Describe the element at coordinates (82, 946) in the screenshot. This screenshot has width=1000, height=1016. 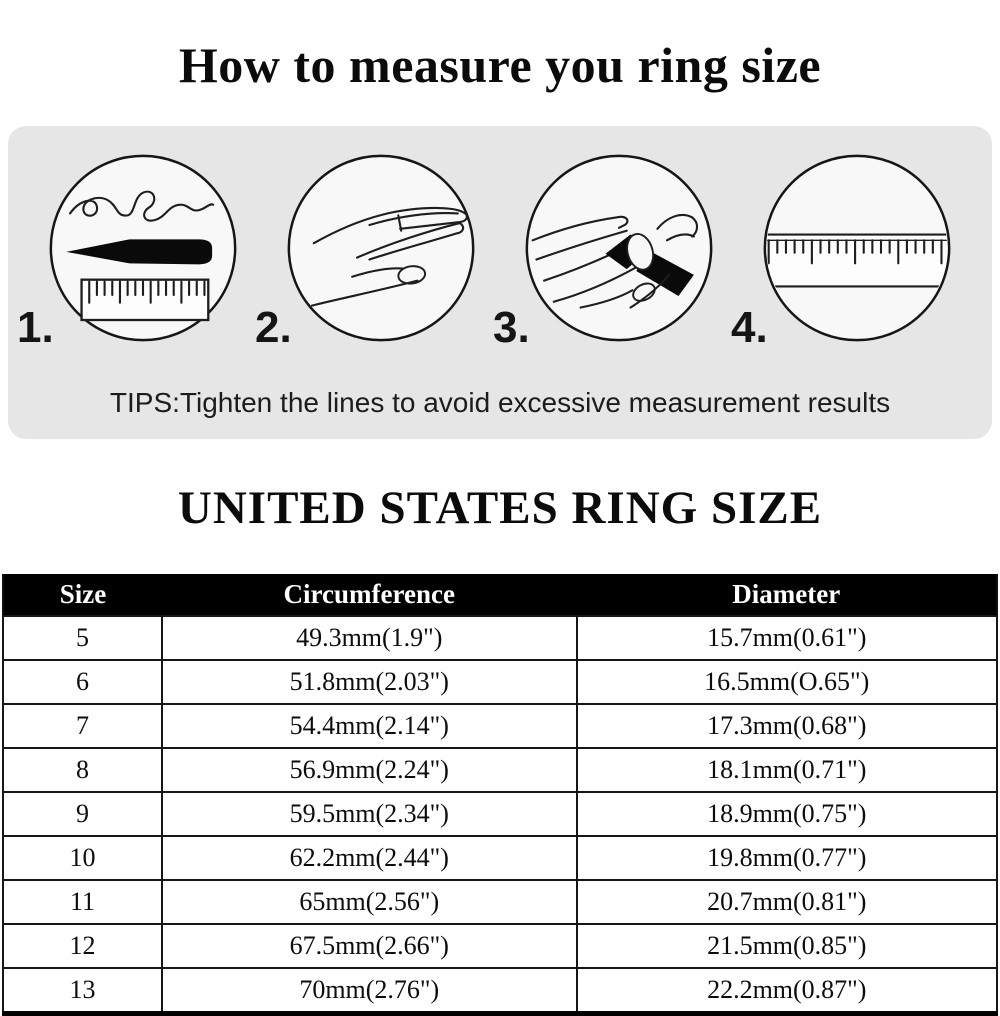
I see `size-cell: 12` at that location.